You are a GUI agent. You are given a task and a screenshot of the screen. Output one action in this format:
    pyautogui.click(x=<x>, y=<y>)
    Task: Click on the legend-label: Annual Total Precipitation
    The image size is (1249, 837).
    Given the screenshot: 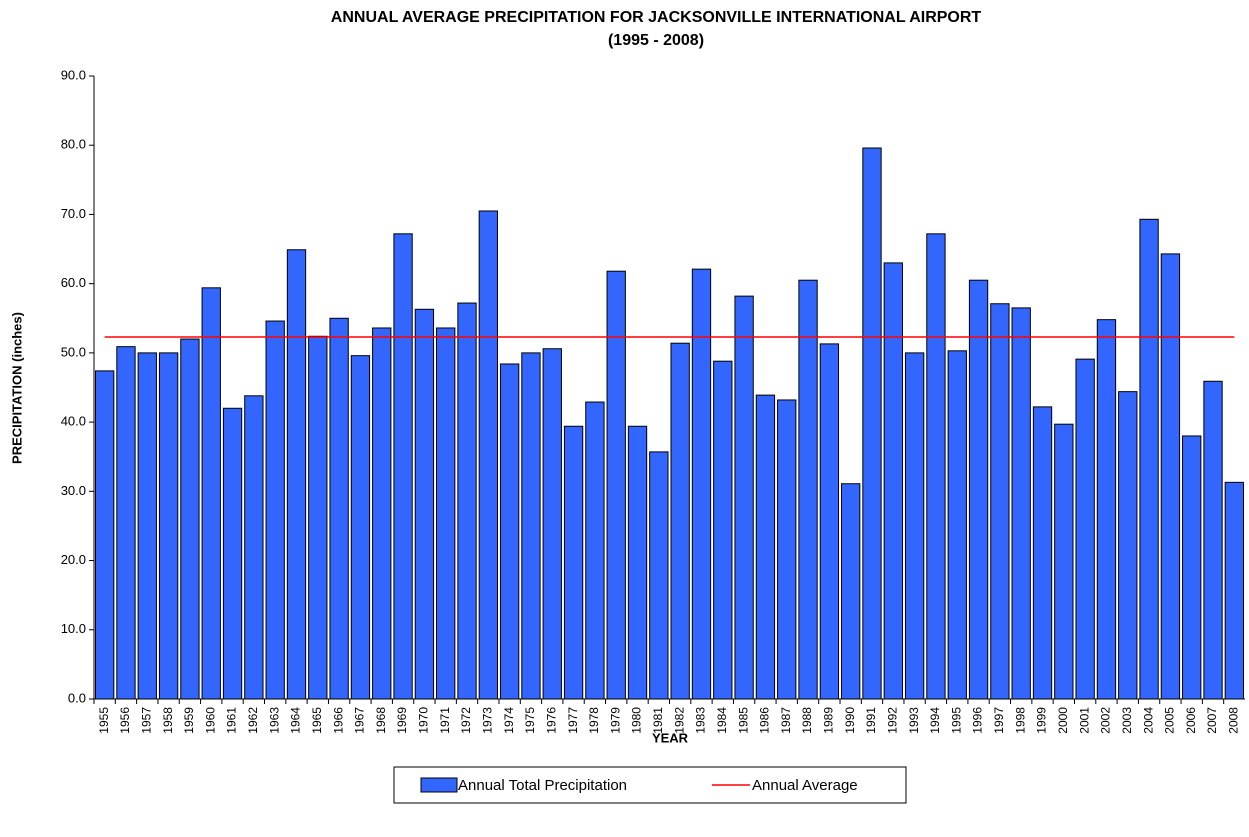 What is the action you would take?
    pyautogui.click(x=542, y=785)
    